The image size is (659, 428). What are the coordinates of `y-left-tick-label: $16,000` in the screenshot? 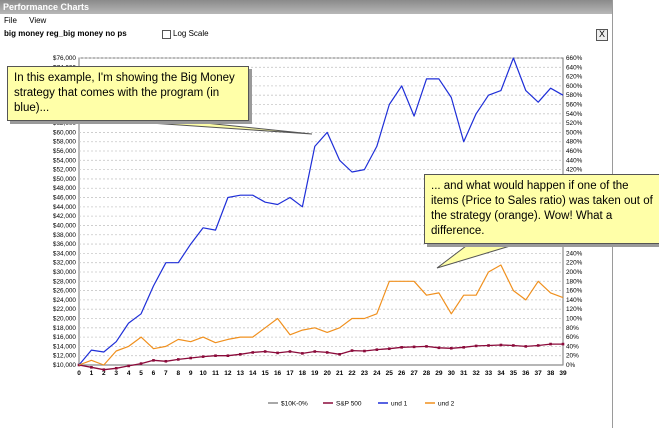 It's located at (65, 337).